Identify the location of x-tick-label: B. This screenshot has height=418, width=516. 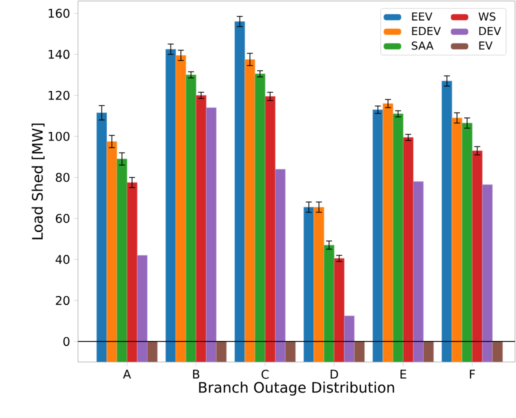
(196, 374).